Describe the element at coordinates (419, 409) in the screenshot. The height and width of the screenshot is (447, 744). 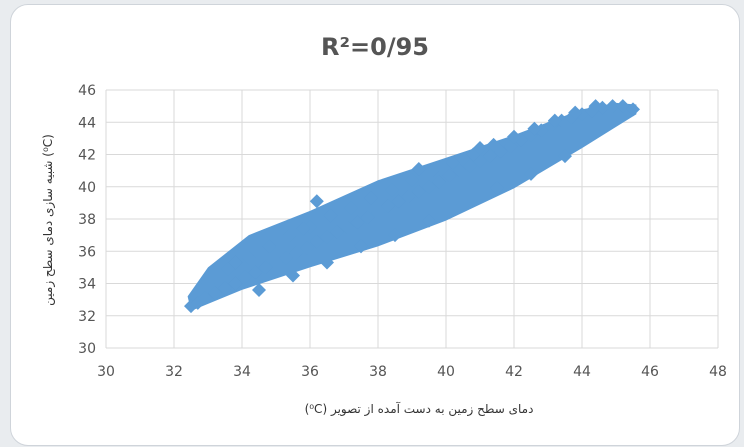
I see `x-axis-label: دمای سطح زمین به دست آمده از تصویر (⁰C)` at that location.